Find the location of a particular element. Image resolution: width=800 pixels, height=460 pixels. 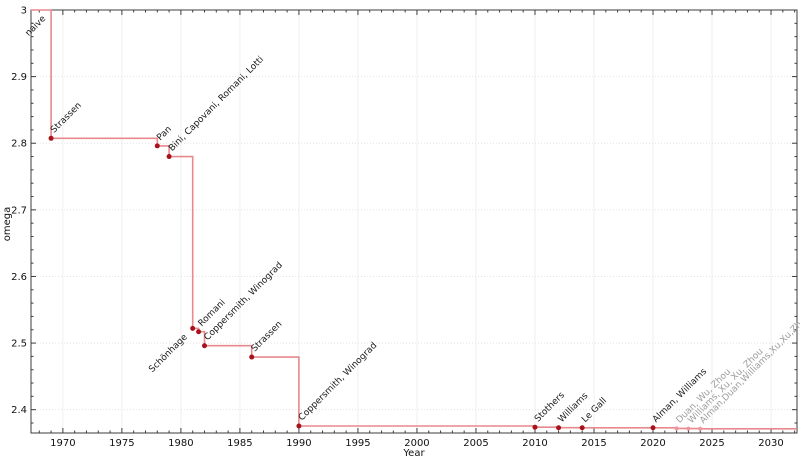

data-point-label: Schönhage is located at coordinates (168, 353).